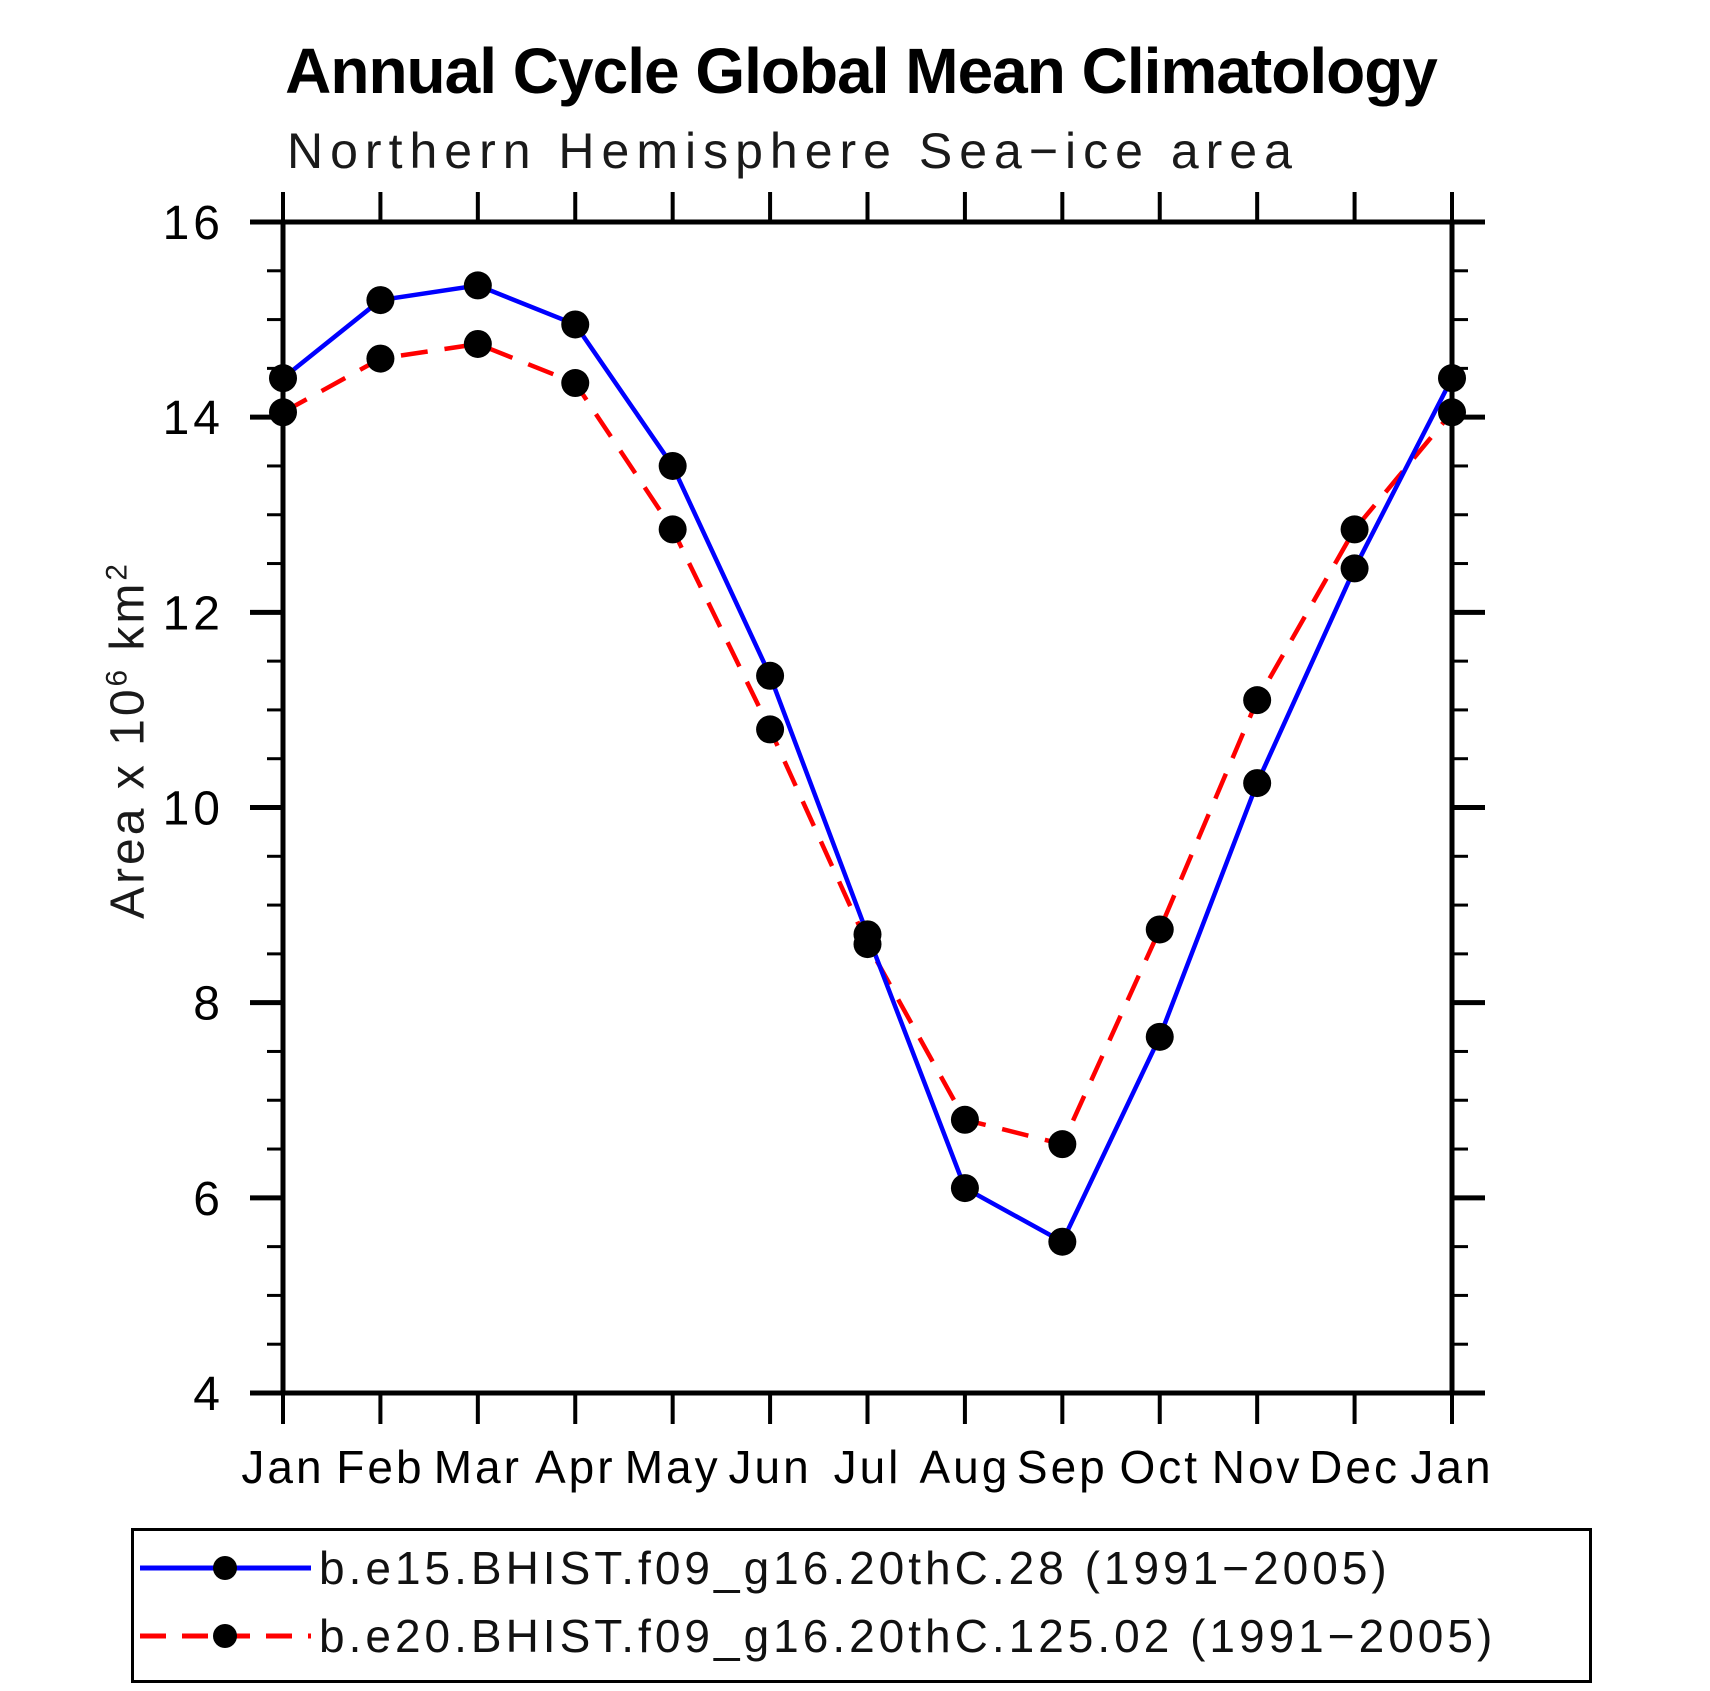 This screenshot has height=1691, width=1710. What do you see at coordinates (208, 1004) in the screenshot?
I see `y-tick-label: 8` at bounding box center [208, 1004].